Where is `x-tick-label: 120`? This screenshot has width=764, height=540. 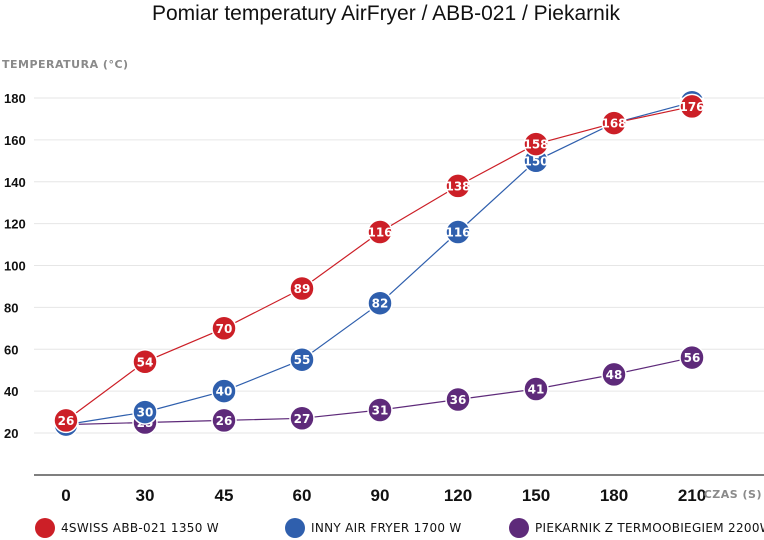
x-tick-label: 120 is located at coordinates (458, 495).